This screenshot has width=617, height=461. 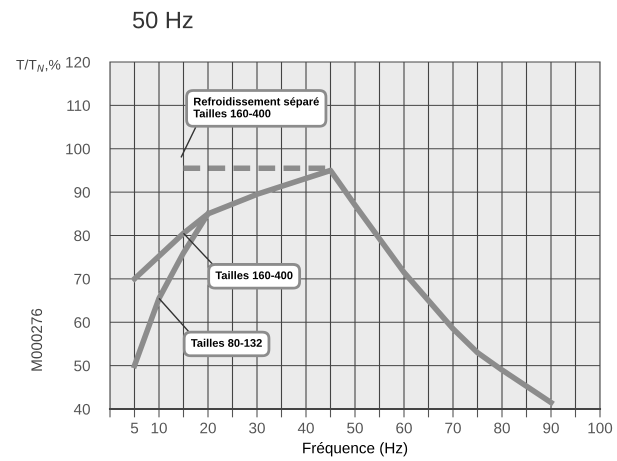 What do you see at coordinates (254, 275) in the screenshot?
I see `text: Tailles 160-400` at bounding box center [254, 275].